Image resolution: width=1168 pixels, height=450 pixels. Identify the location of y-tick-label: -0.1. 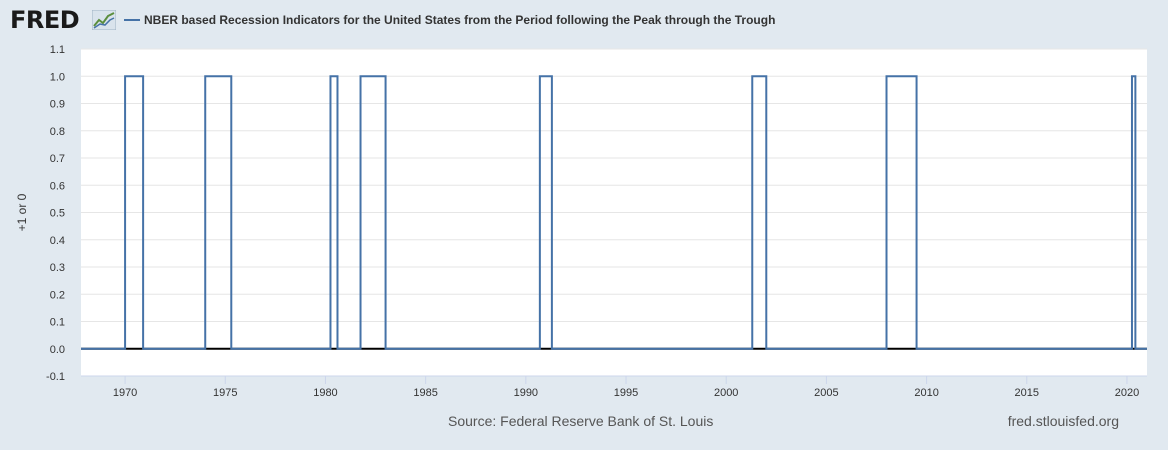
(55, 377).